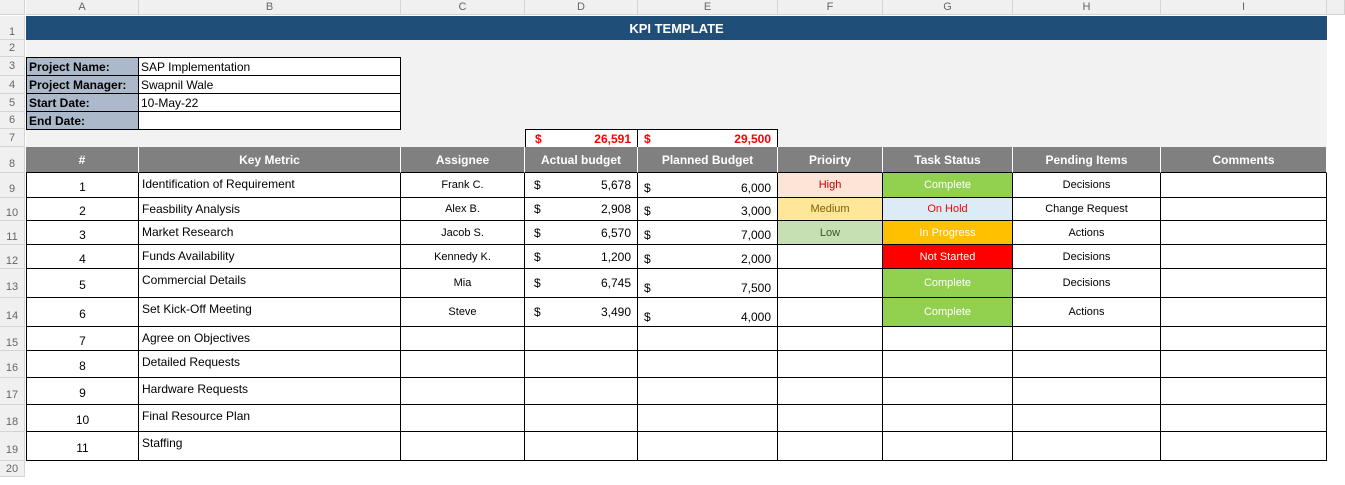  Describe the element at coordinates (581, 257) in the screenshot. I see `actual-budget-cell: $1,200` at that location.